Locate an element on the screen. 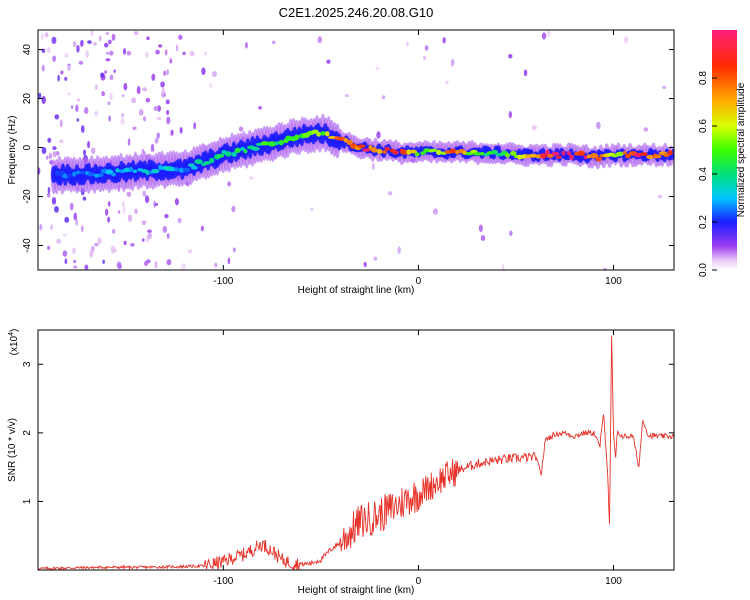 The width and height of the screenshot is (750, 600). snr-y-label: SNR (10 * v/v) is located at coordinates (12, 450).